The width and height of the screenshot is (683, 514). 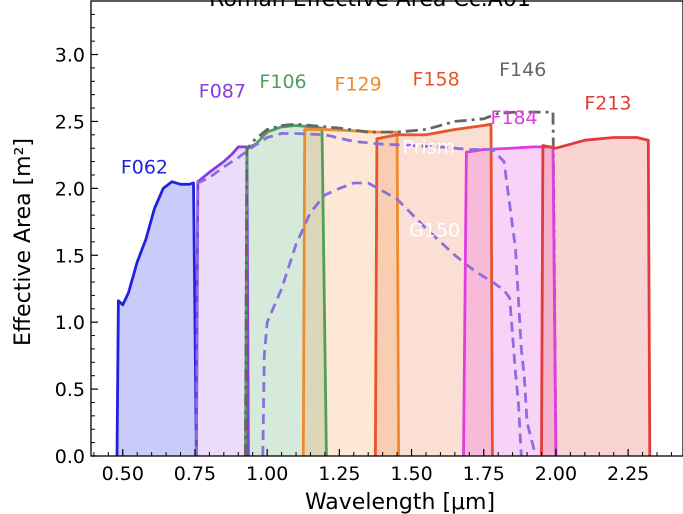 I want to click on x-tick-label: 1.00, so click(x=267, y=474).